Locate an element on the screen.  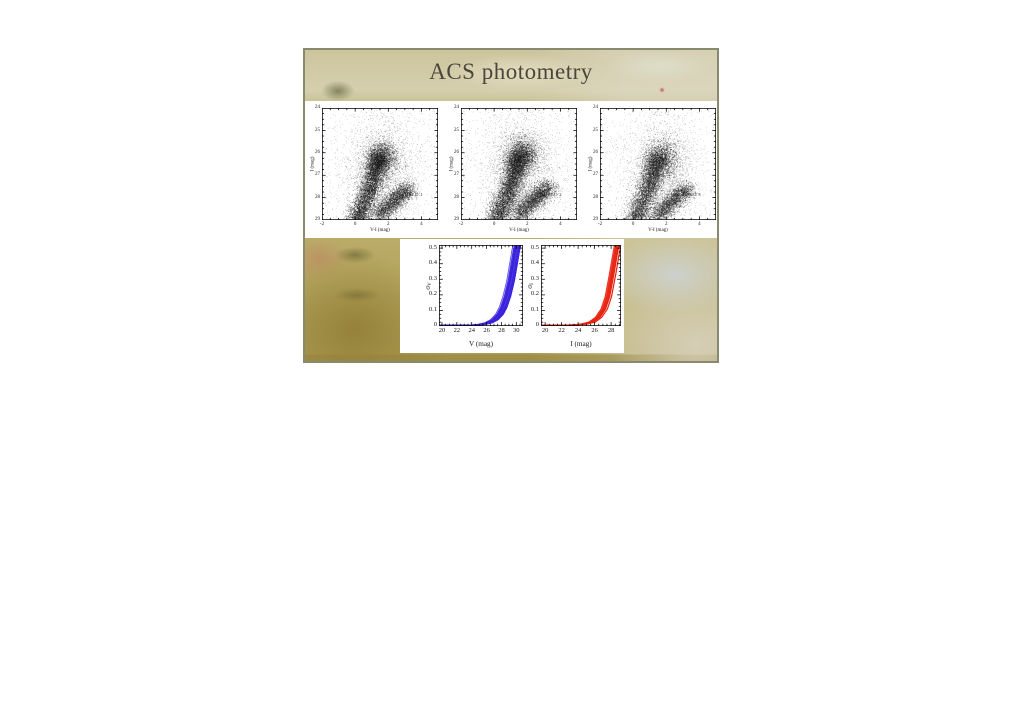
halo-field-label: HALO 3 is located at coordinates (691, 195).